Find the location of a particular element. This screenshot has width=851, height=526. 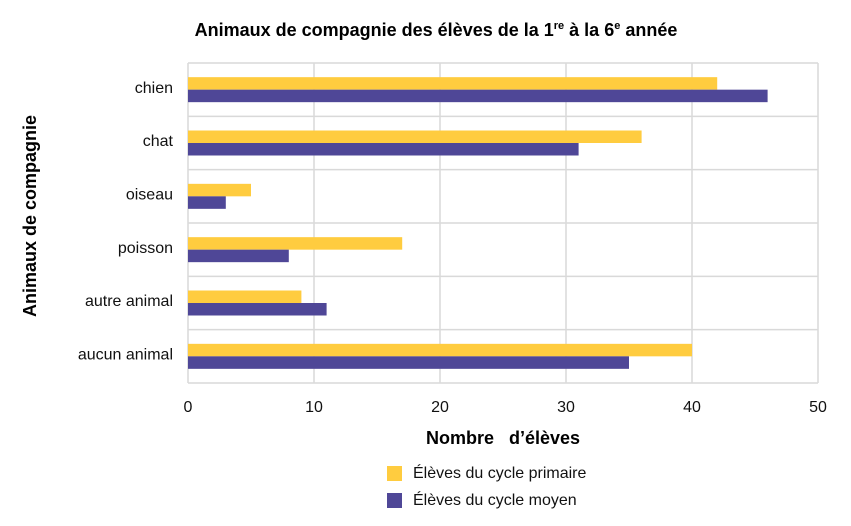

y-axis-title: Animaux de compagnie is located at coordinates (30, 216).